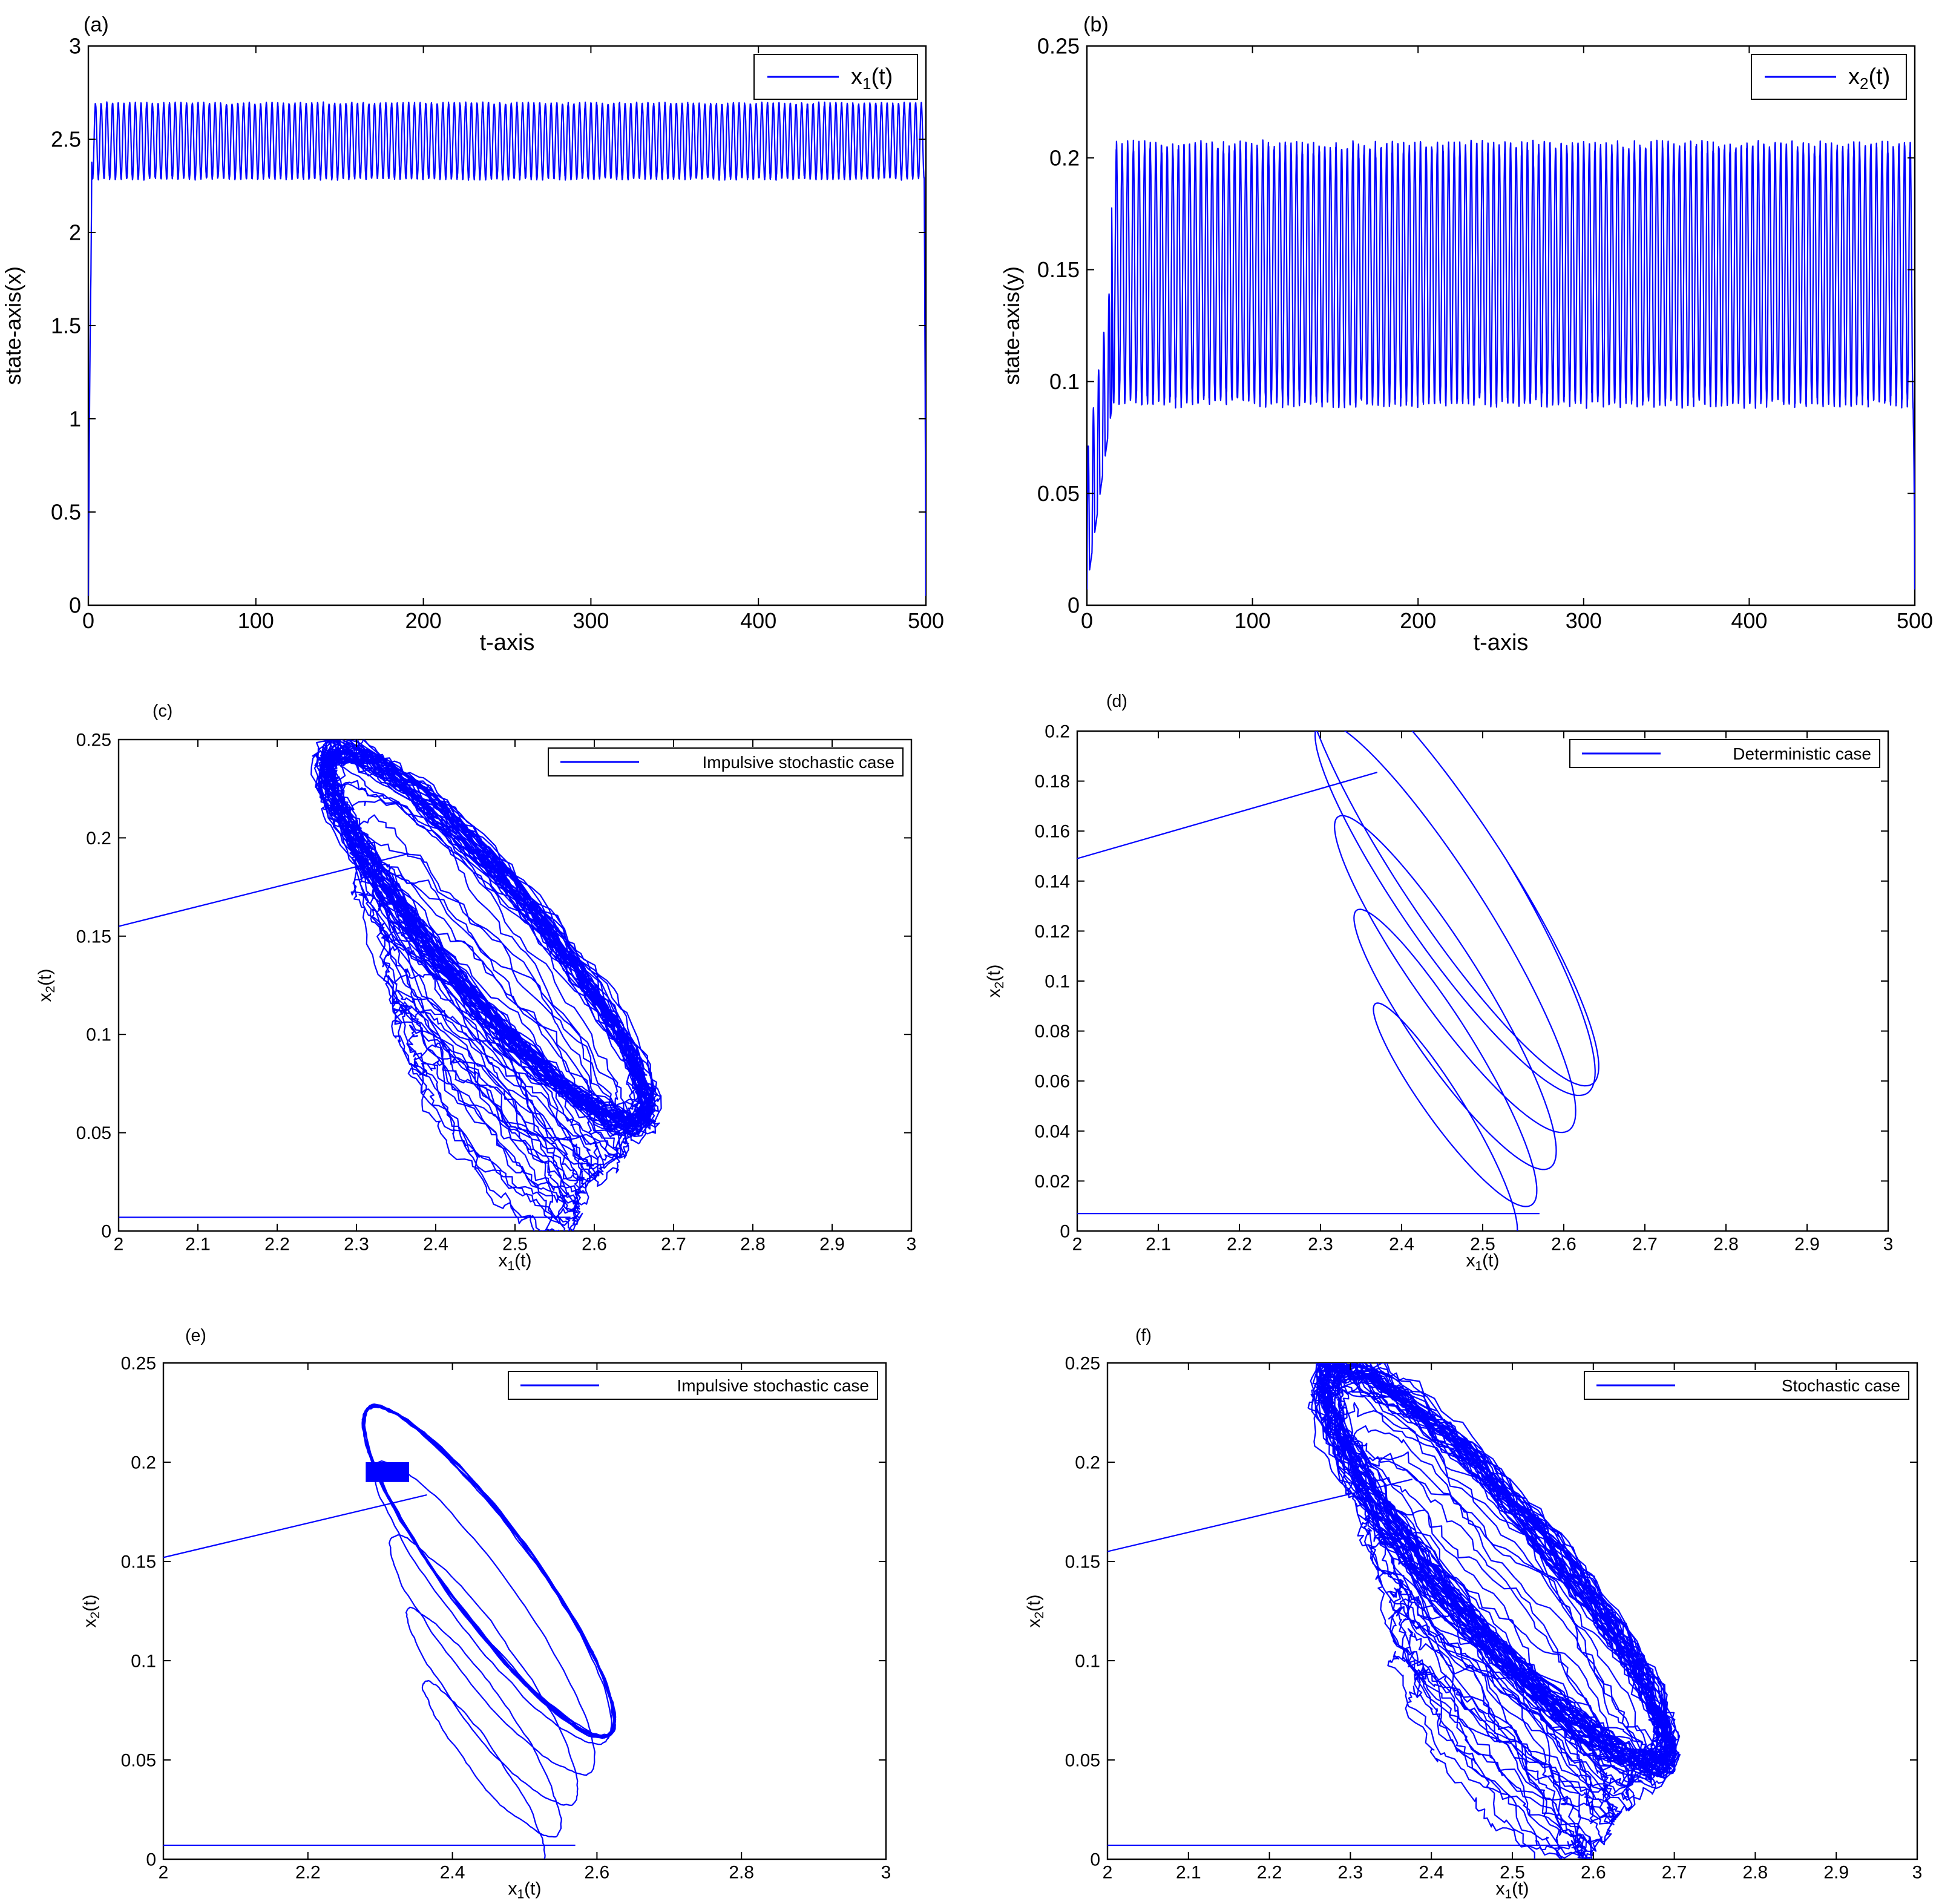 This screenshot has width=1939, height=1904. Describe the element at coordinates (1052, 1032) in the screenshot. I see `y-tick-label: 0.08` at that location.